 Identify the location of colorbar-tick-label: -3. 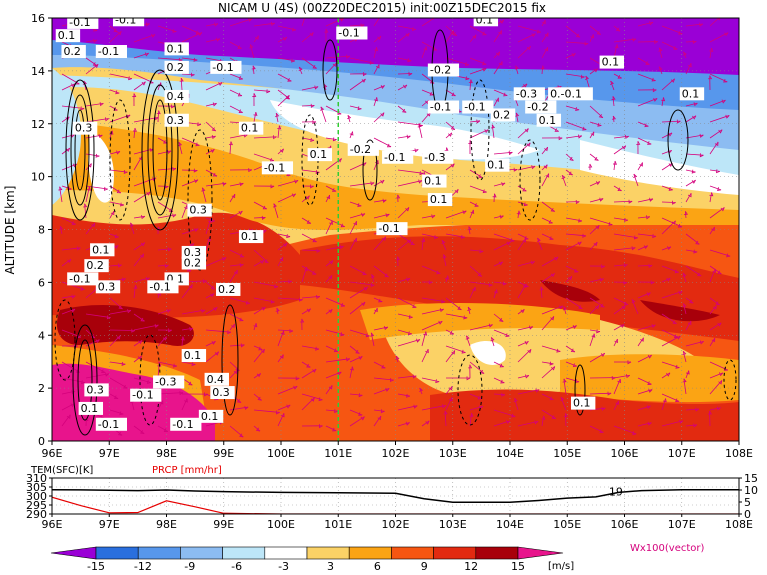
(283, 566).